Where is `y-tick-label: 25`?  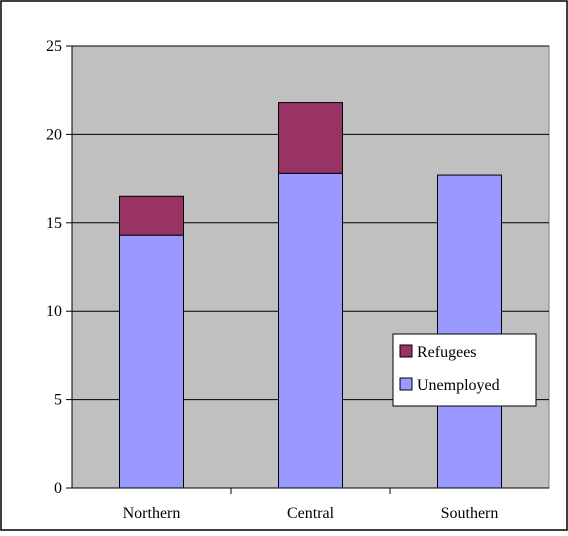 y-tick-label: 25 is located at coordinates (54, 46).